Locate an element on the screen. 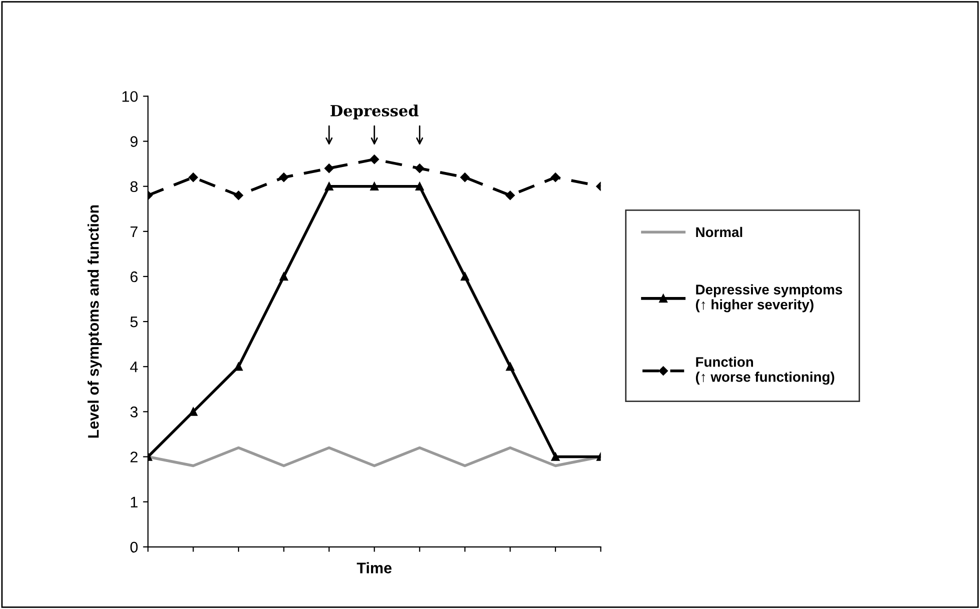 This screenshot has height=609, width=980. y-tick-label: 6 is located at coordinates (134, 276).